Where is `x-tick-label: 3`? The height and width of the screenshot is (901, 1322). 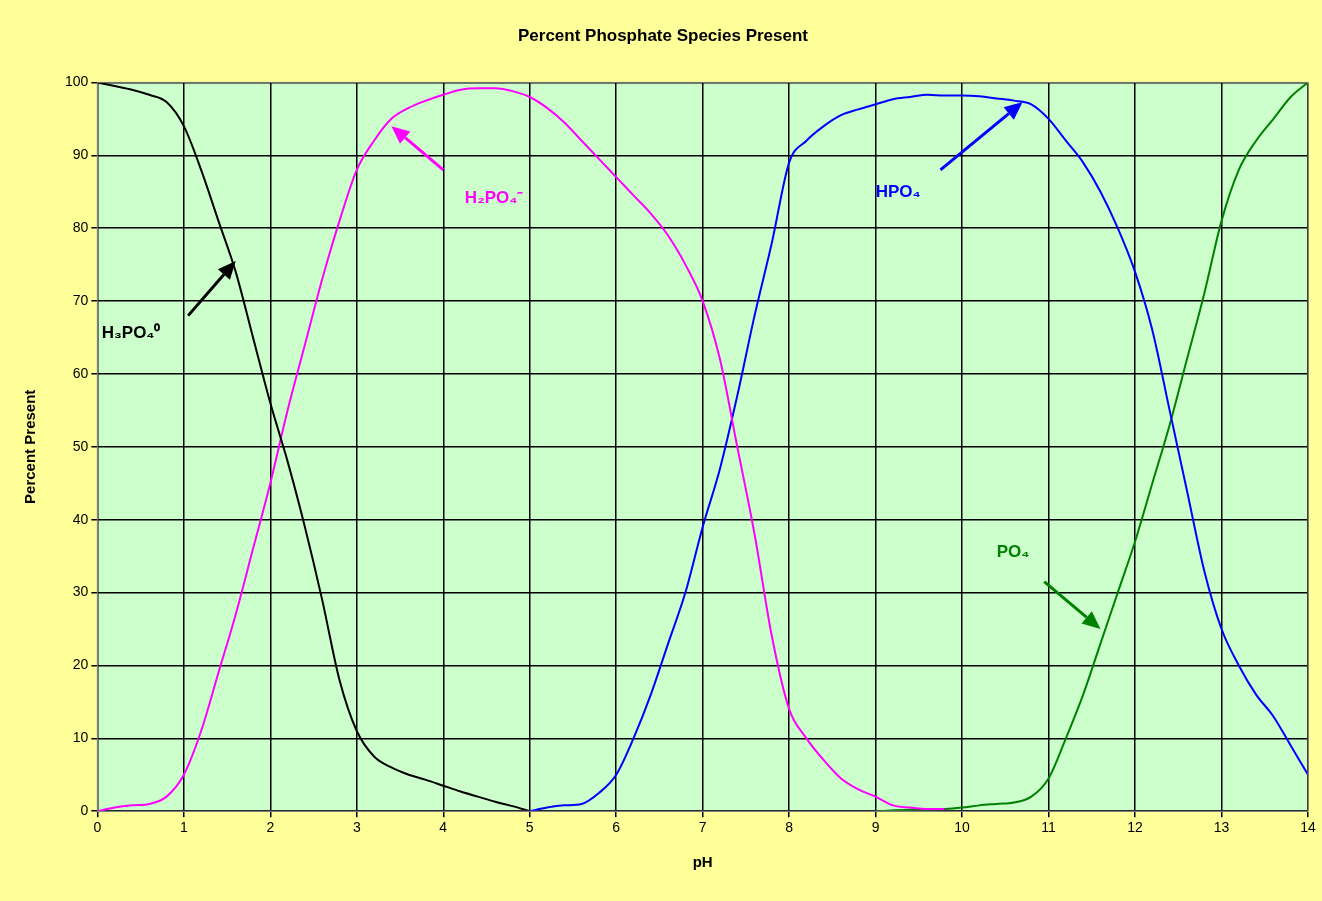
x-tick-label: 3 is located at coordinates (356, 827).